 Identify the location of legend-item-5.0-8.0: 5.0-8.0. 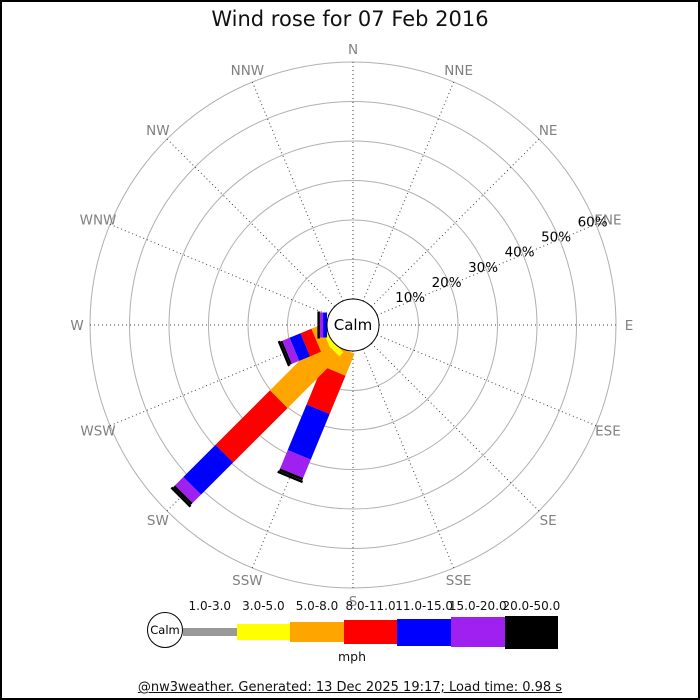
(317, 624).